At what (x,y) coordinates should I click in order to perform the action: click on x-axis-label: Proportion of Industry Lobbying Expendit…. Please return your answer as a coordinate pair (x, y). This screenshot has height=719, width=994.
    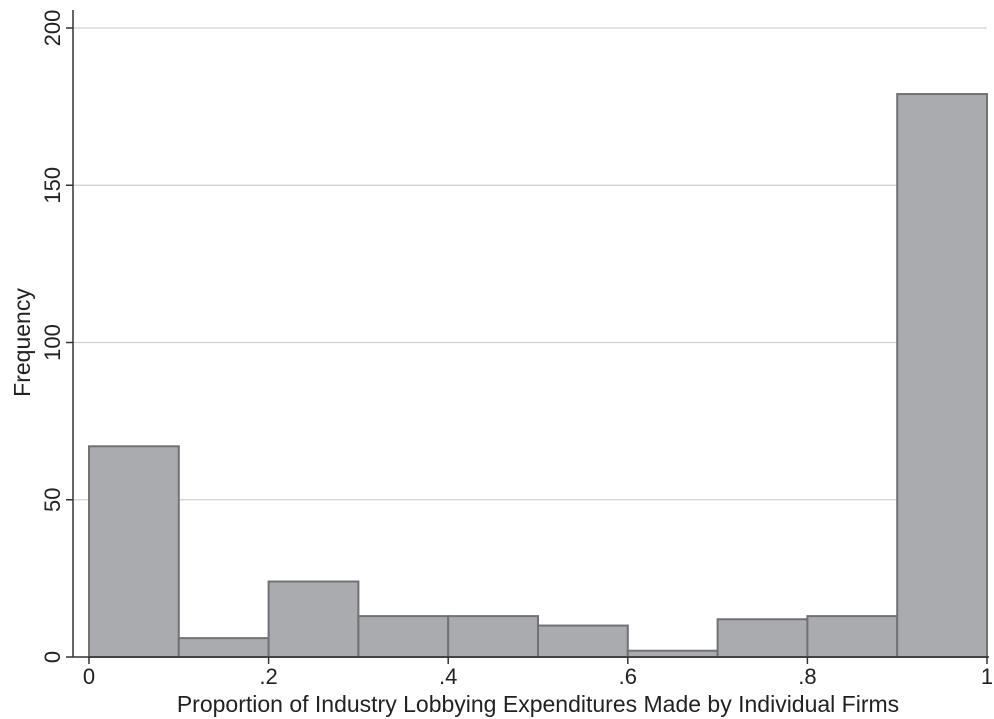
    Looking at the image, I should click on (538, 704).